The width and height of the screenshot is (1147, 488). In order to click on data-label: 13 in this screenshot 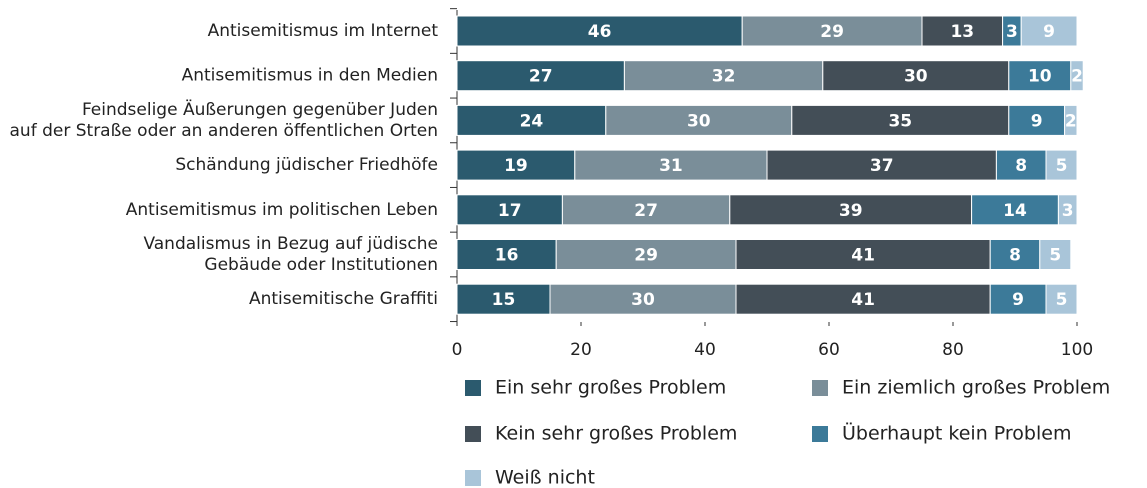, I will do `click(962, 32)`.